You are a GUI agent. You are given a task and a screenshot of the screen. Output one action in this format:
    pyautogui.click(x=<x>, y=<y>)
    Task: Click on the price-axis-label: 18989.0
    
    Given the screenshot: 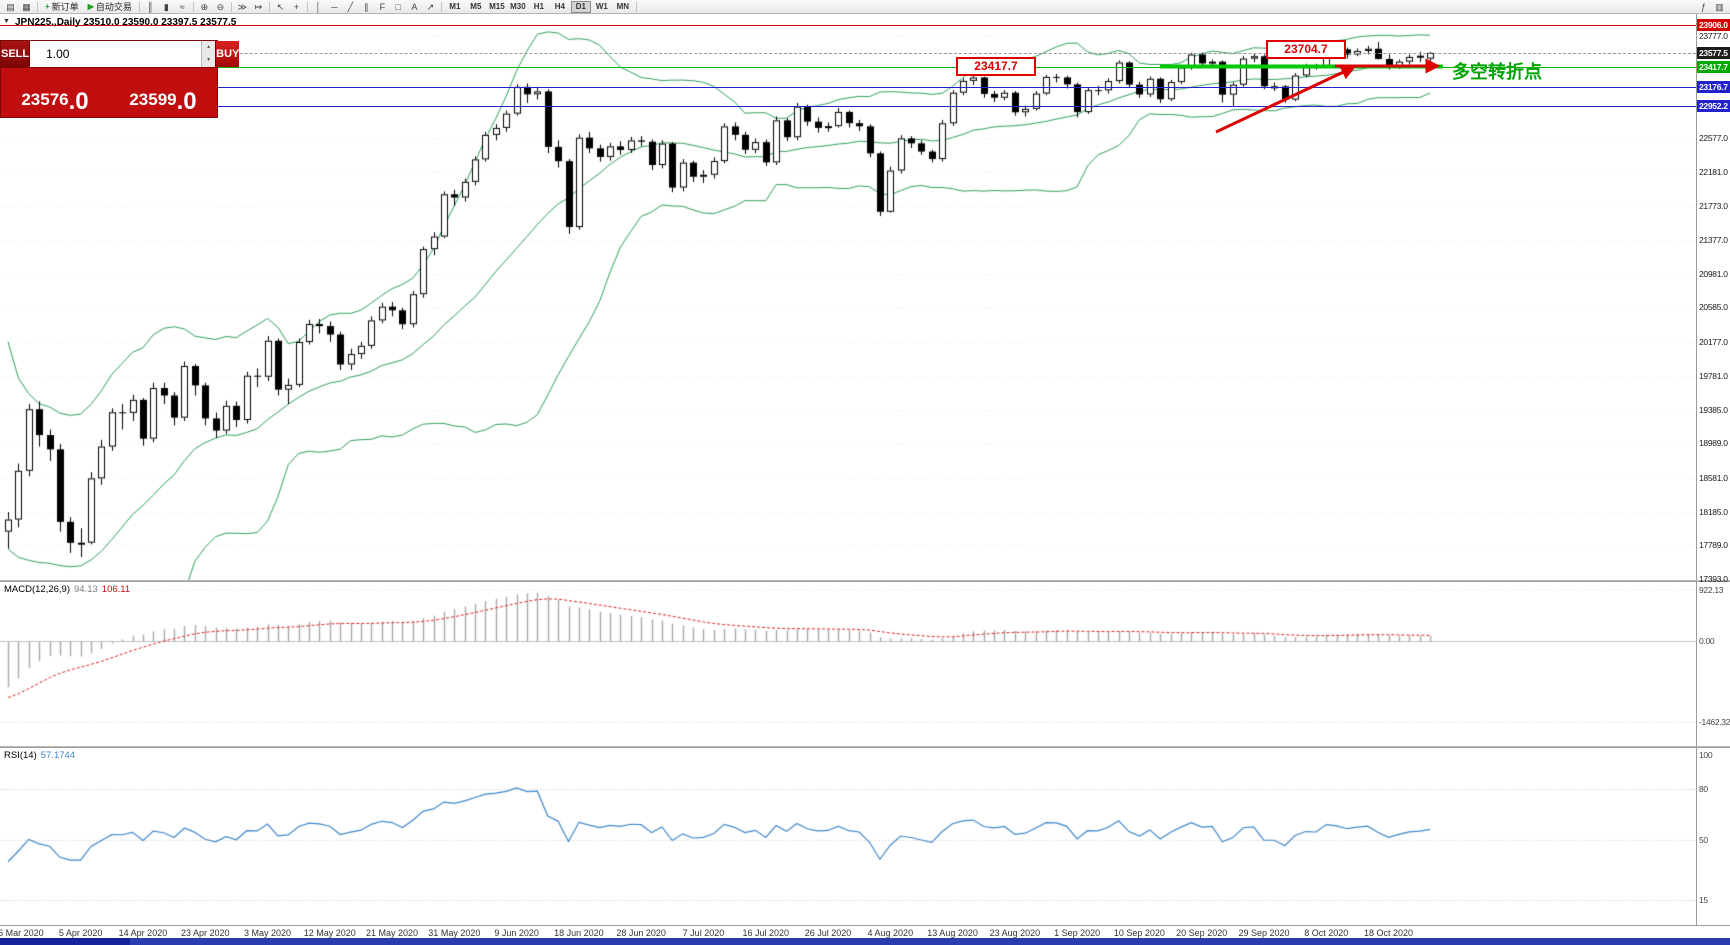 What is the action you would take?
    pyautogui.click(x=1713, y=443)
    